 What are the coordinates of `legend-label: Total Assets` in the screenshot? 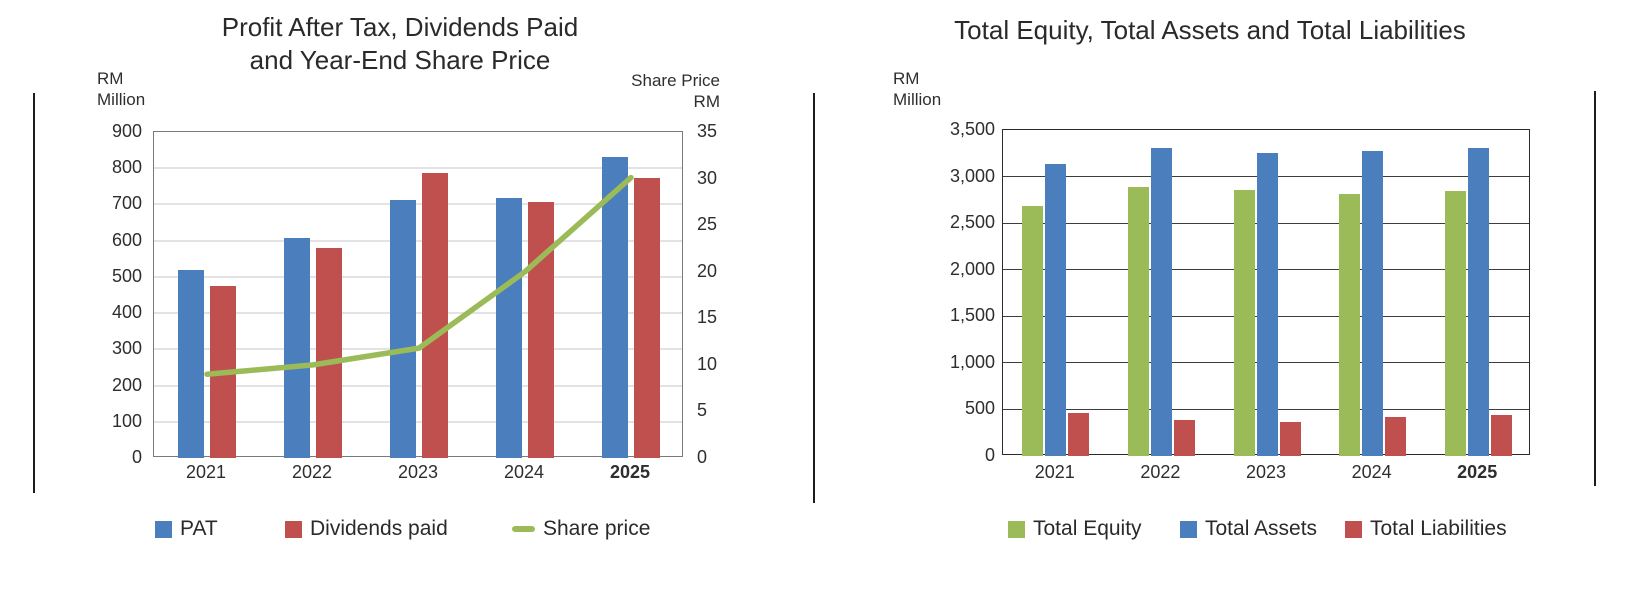 It's located at (1261, 528).